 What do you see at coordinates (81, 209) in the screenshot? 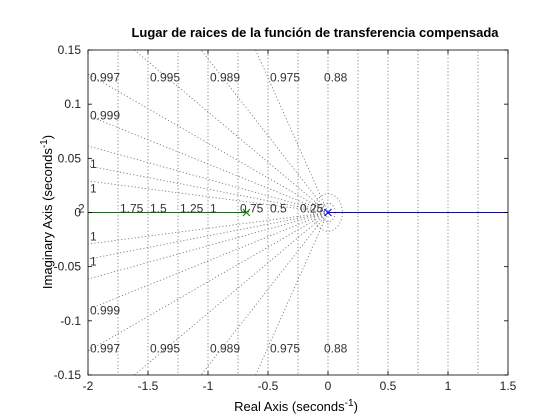
I see `grid-value-label: 2` at bounding box center [81, 209].